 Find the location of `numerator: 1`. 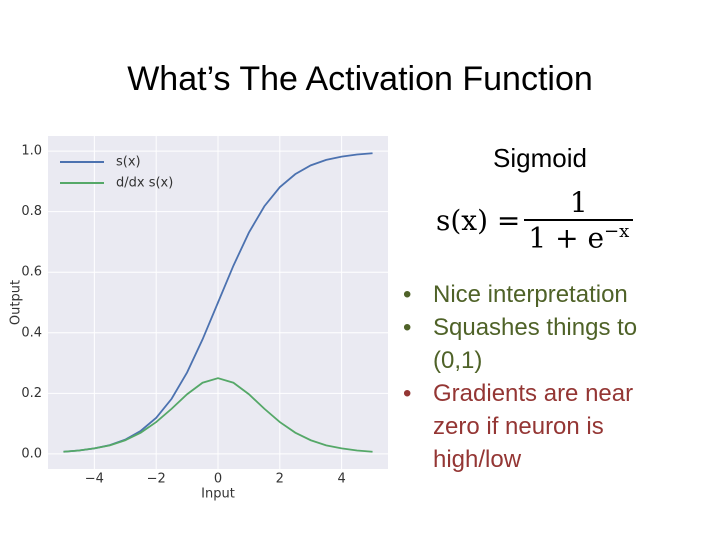

numerator: 1 is located at coordinates (579, 203).